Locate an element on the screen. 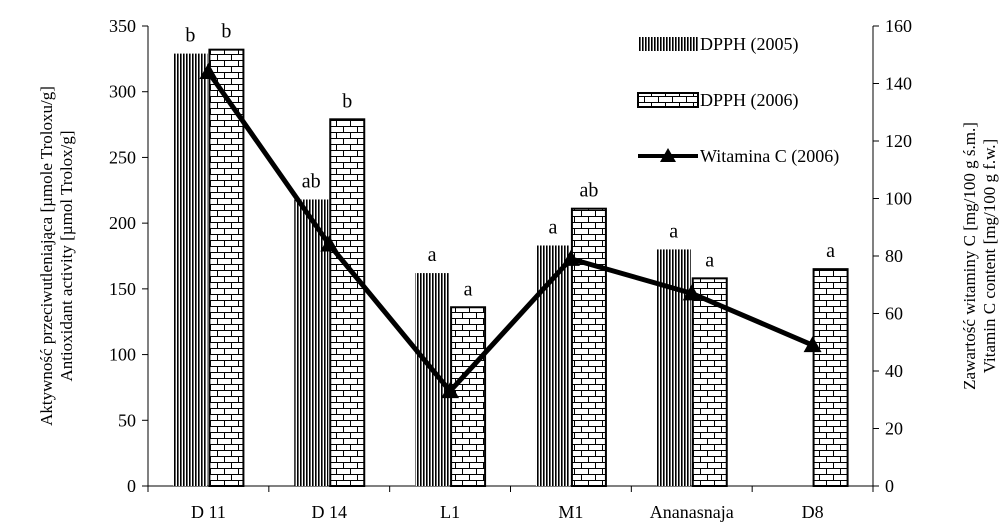 This screenshot has height=529, width=1001. left-tick-label: 0 is located at coordinates (131, 486).